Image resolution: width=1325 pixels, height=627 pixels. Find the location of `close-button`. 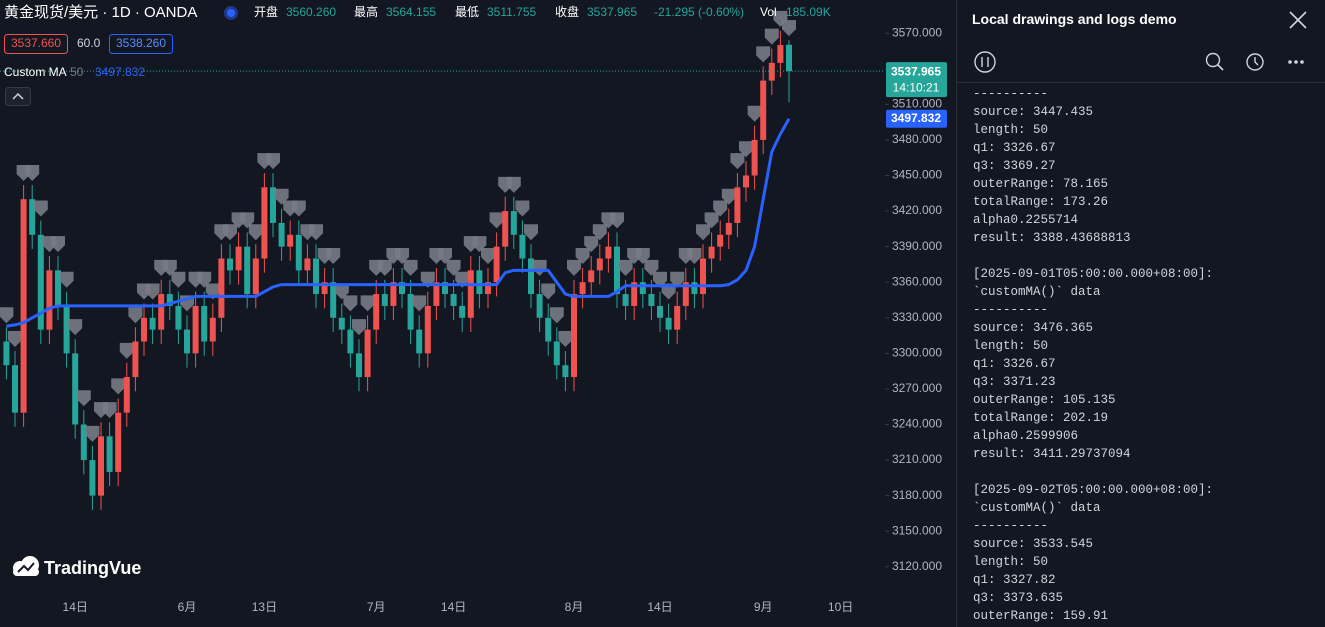

close-button is located at coordinates (1298, 20).